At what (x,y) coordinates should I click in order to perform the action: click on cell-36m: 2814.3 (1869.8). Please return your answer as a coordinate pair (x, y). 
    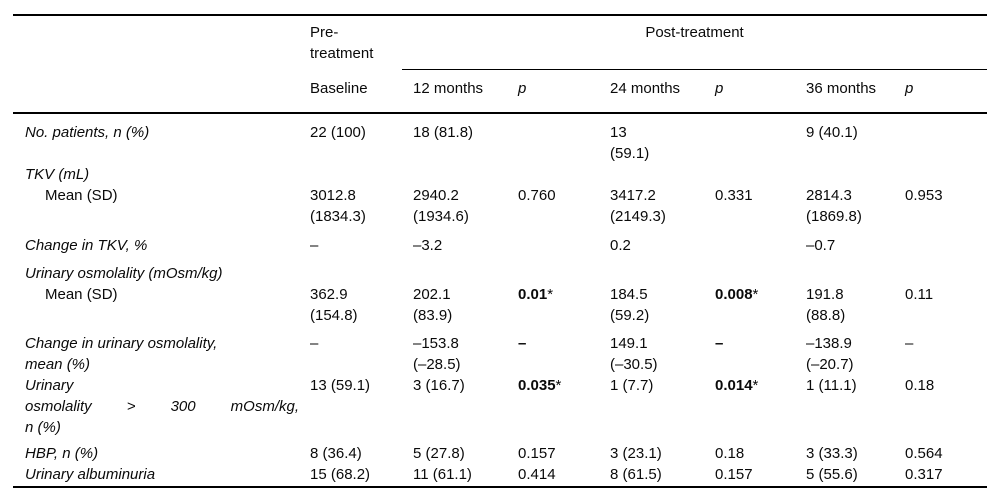
    Looking at the image, I should click on (834, 206).